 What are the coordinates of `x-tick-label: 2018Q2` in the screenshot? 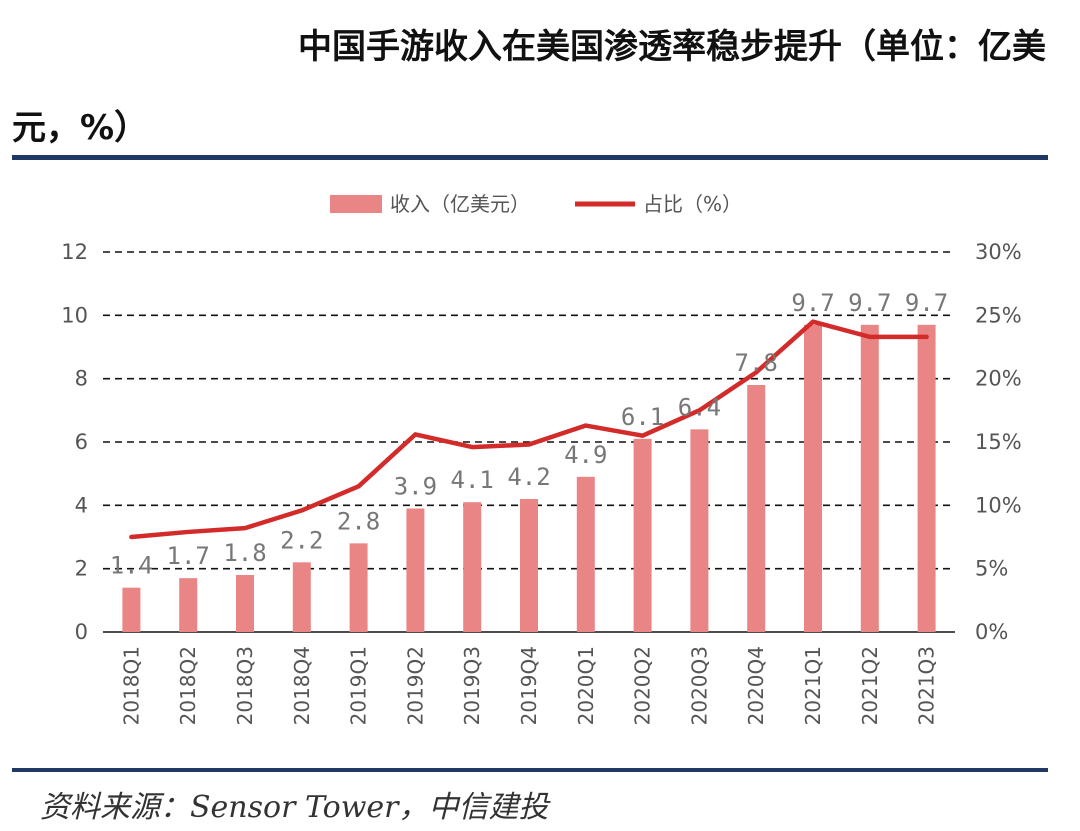 It's located at (188, 685).